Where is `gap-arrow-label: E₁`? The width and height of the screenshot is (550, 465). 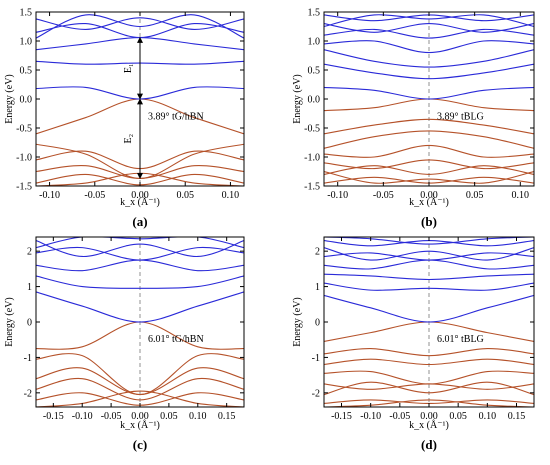
gap-arrow-label: E₁ is located at coordinates (128, 68).